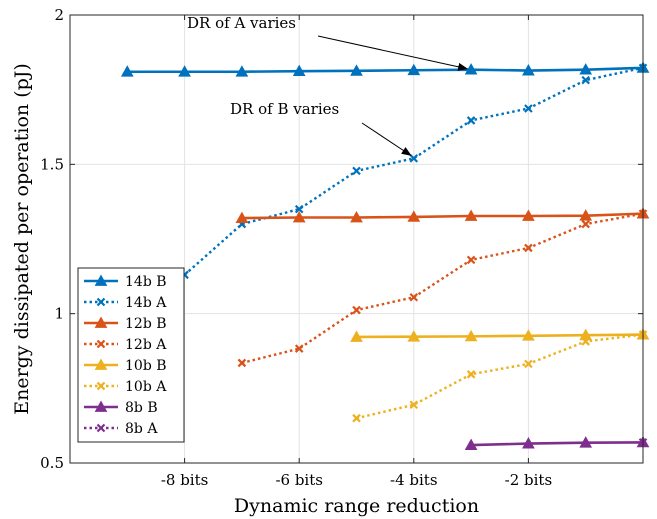  What do you see at coordinates (328, 85) in the screenshot?
I see `annotations: DR of A varies DR of B varies` at bounding box center [328, 85].